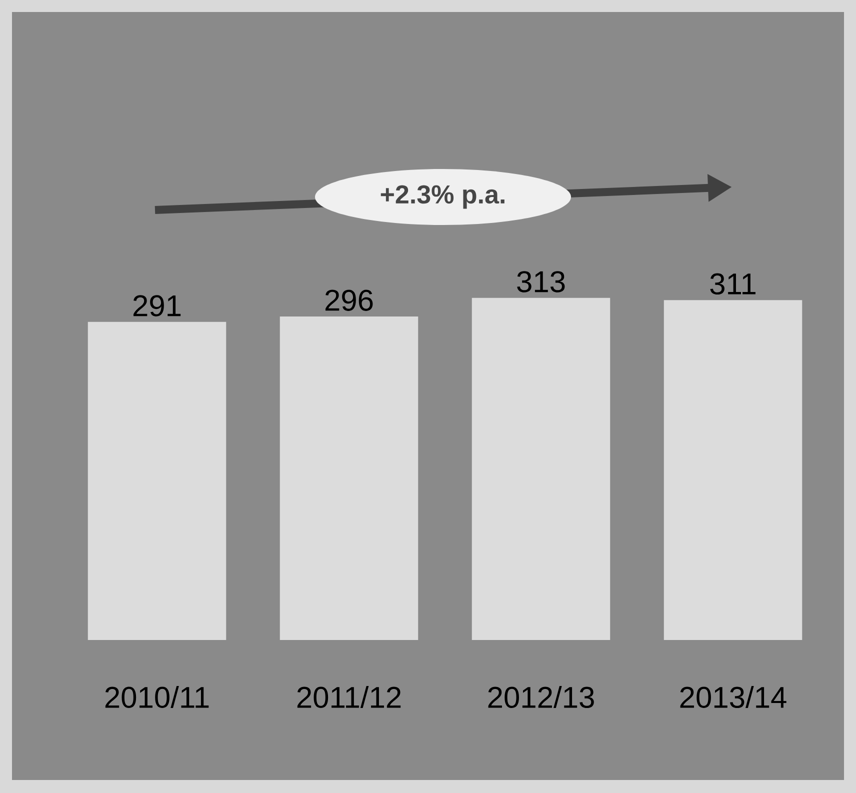 This screenshot has height=793, width=856. I want to click on x-tick-label: 2011/12, so click(349, 697).